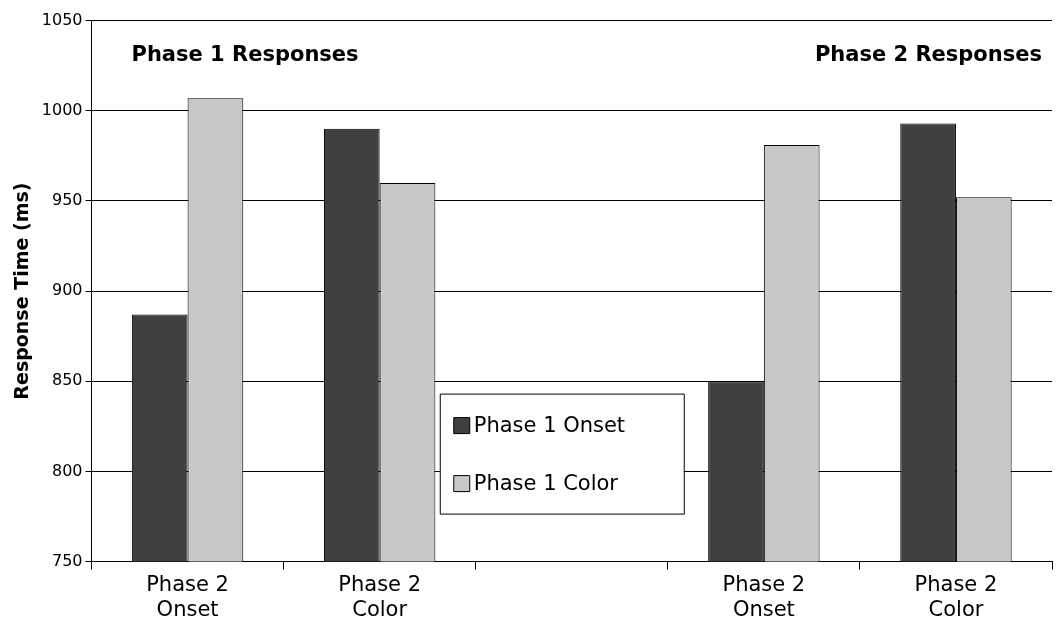 The image size is (1062, 634). Describe the element at coordinates (62, 109) in the screenshot. I see `y-tick-label: 1000` at that location.